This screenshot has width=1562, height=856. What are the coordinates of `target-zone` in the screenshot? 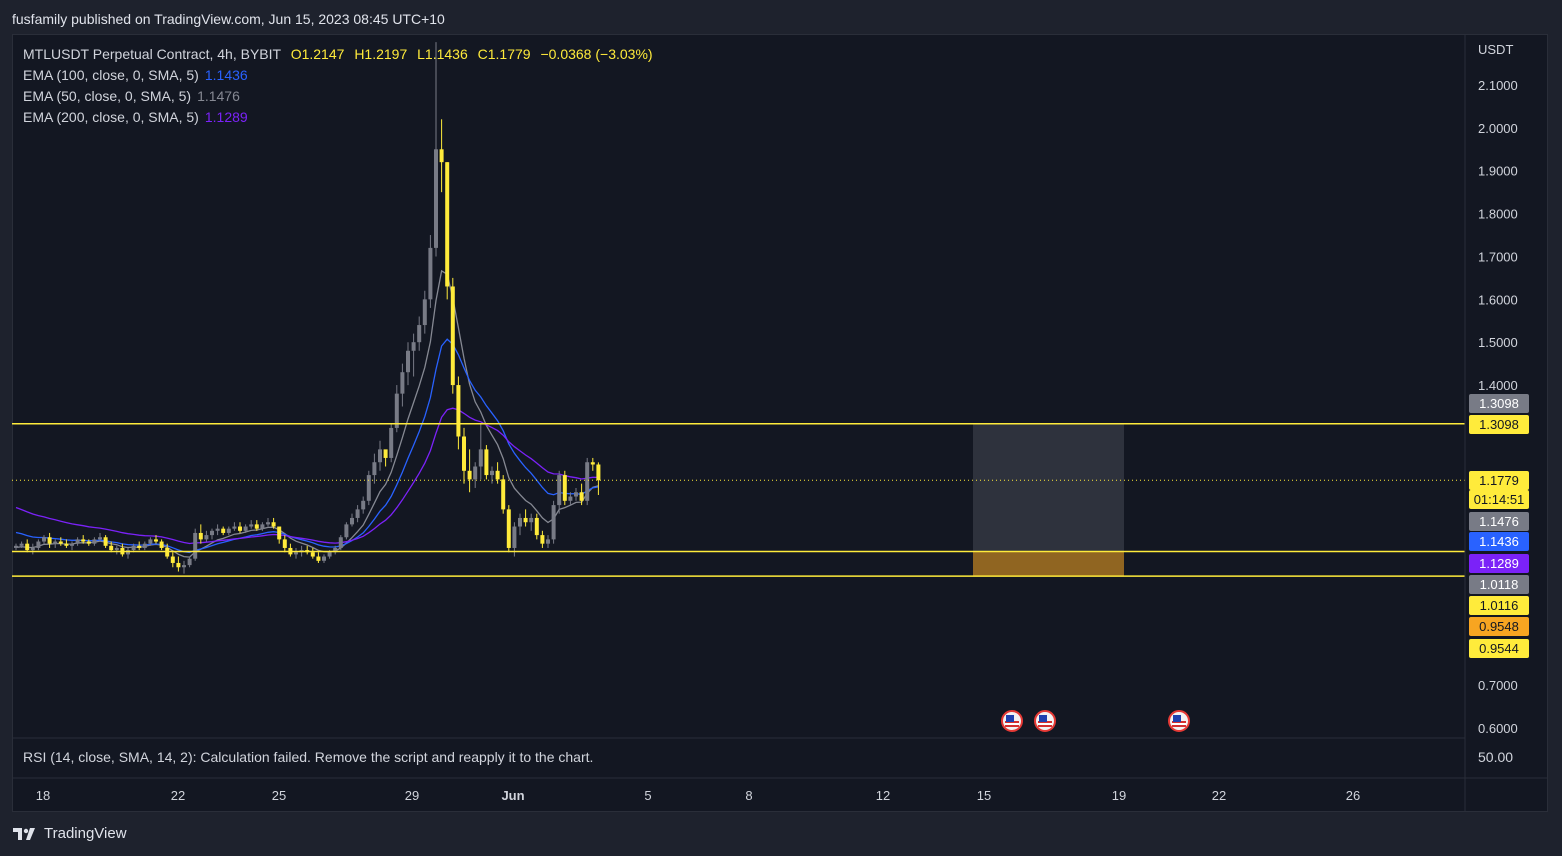 It's located at (1048, 487).